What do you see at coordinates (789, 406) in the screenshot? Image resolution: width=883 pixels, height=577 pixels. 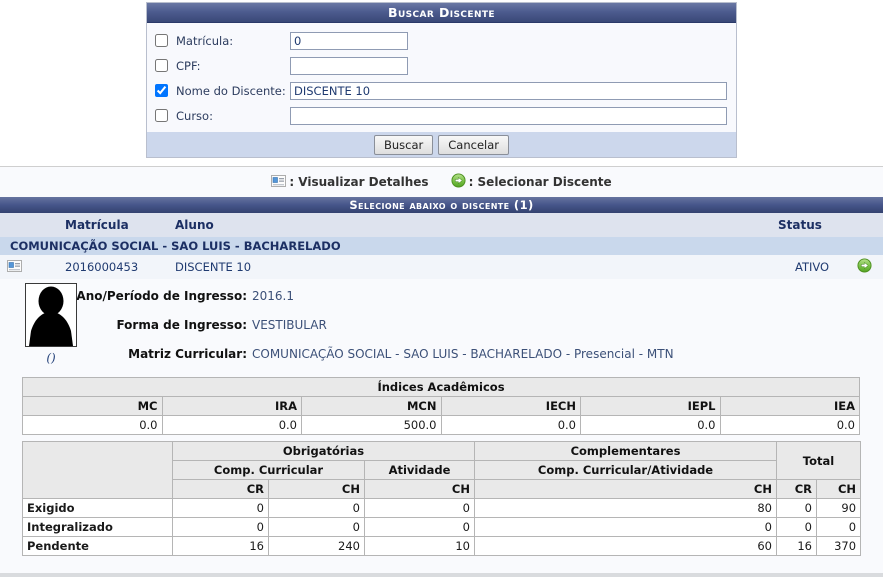 I see `indices-header-iea: IEA` at bounding box center [789, 406].